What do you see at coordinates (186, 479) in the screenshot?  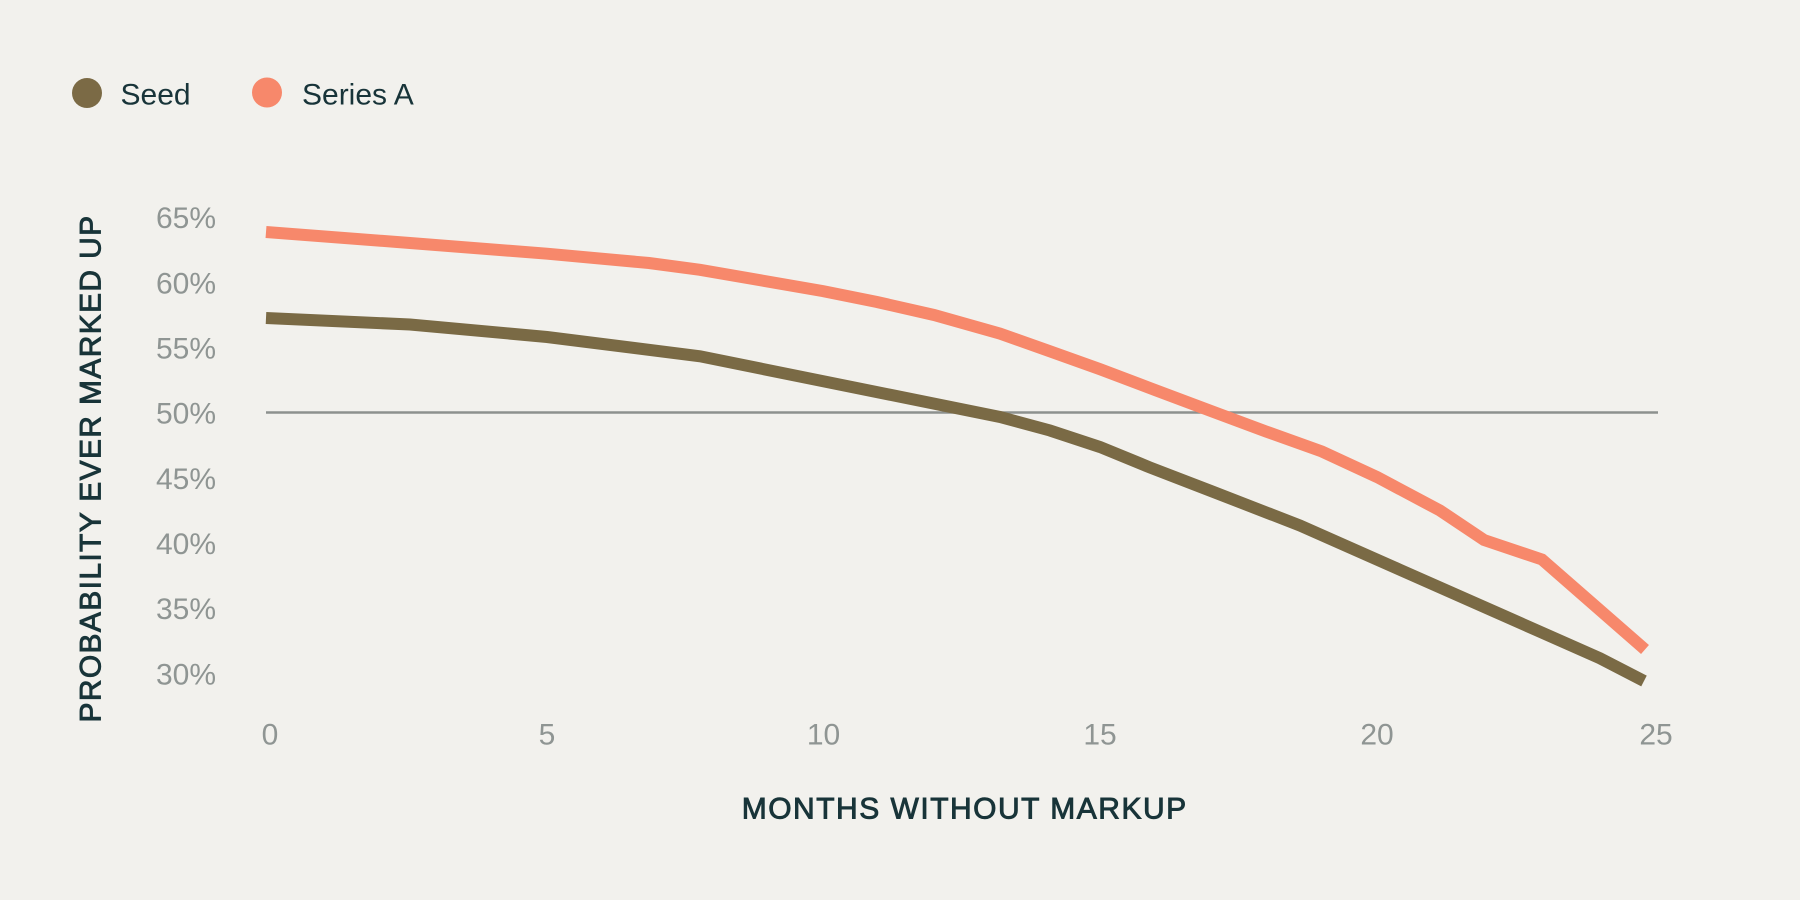 I see `svg-text: 45%` at bounding box center [186, 479].